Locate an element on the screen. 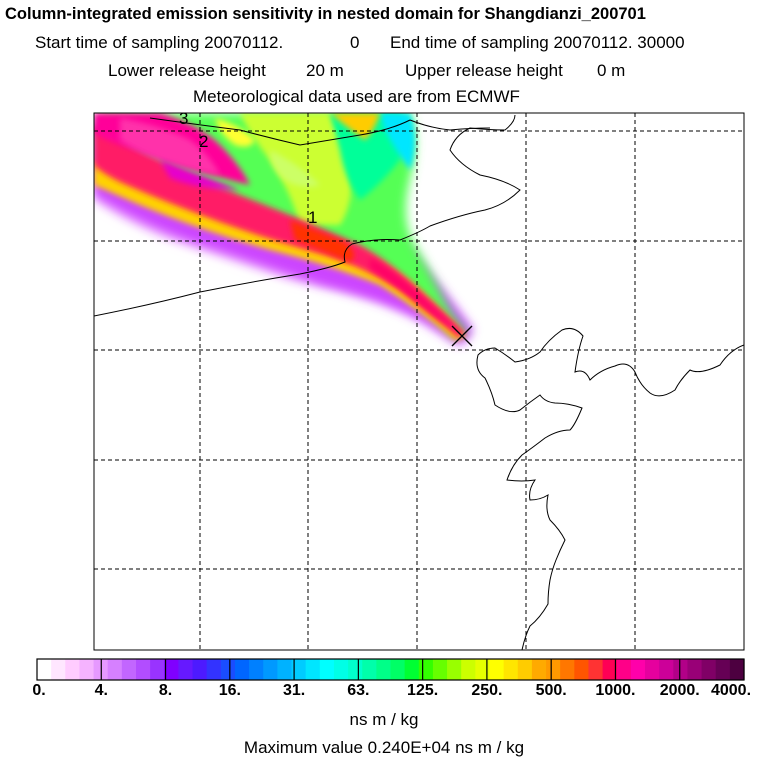  upper-height-value: 0 m is located at coordinates (611, 70).